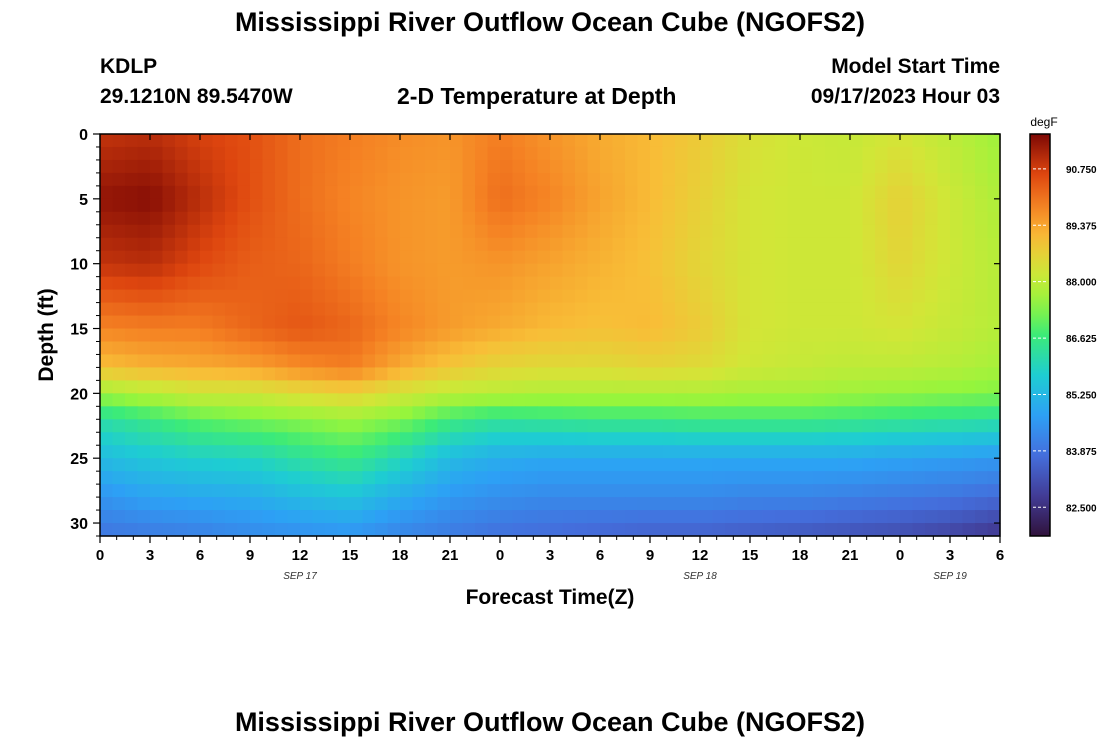 The image size is (1100, 750). Describe the element at coordinates (550, 555) in the screenshot. I see `x-tick-label: 3` at that location.